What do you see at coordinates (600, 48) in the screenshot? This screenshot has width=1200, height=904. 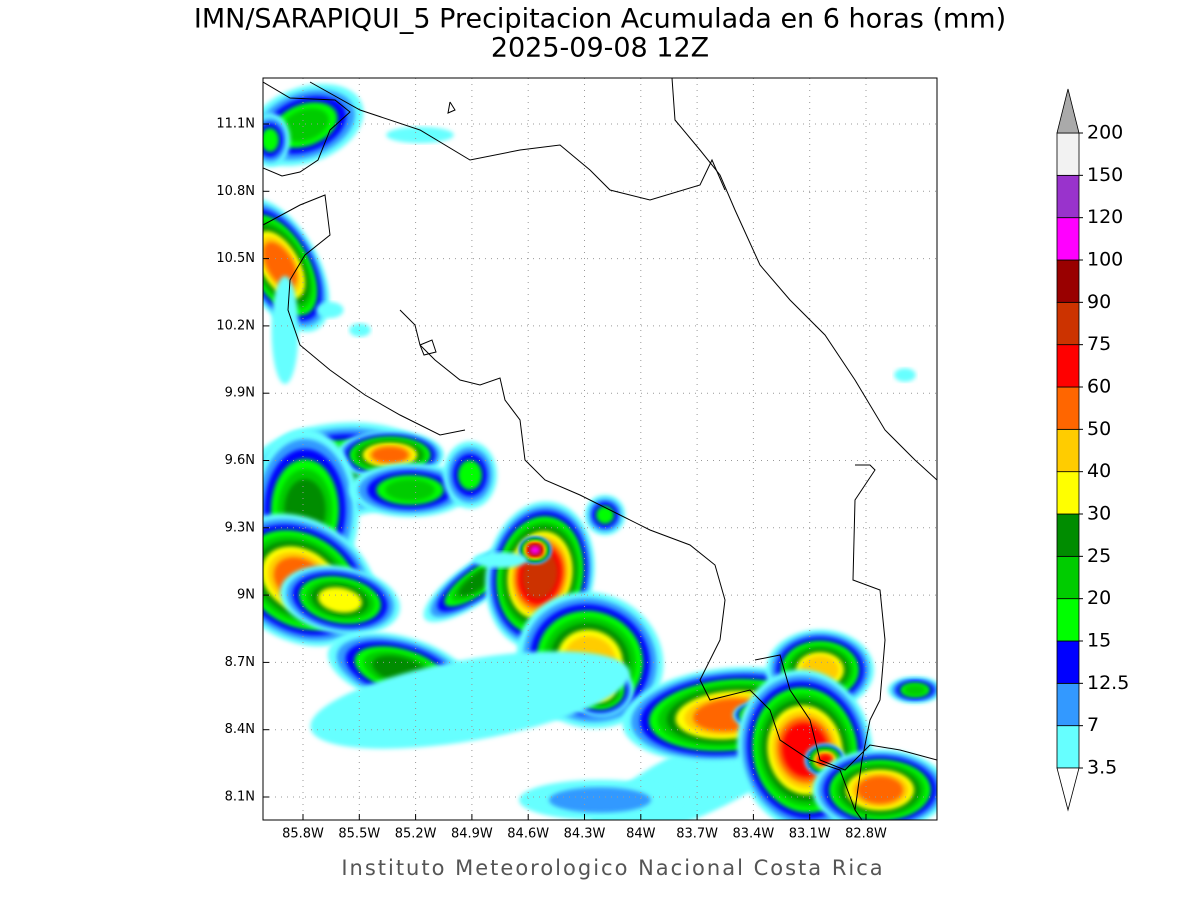 I see `map-subtitle: 2025-09-08 12Z` at bounding box center [600, 48].